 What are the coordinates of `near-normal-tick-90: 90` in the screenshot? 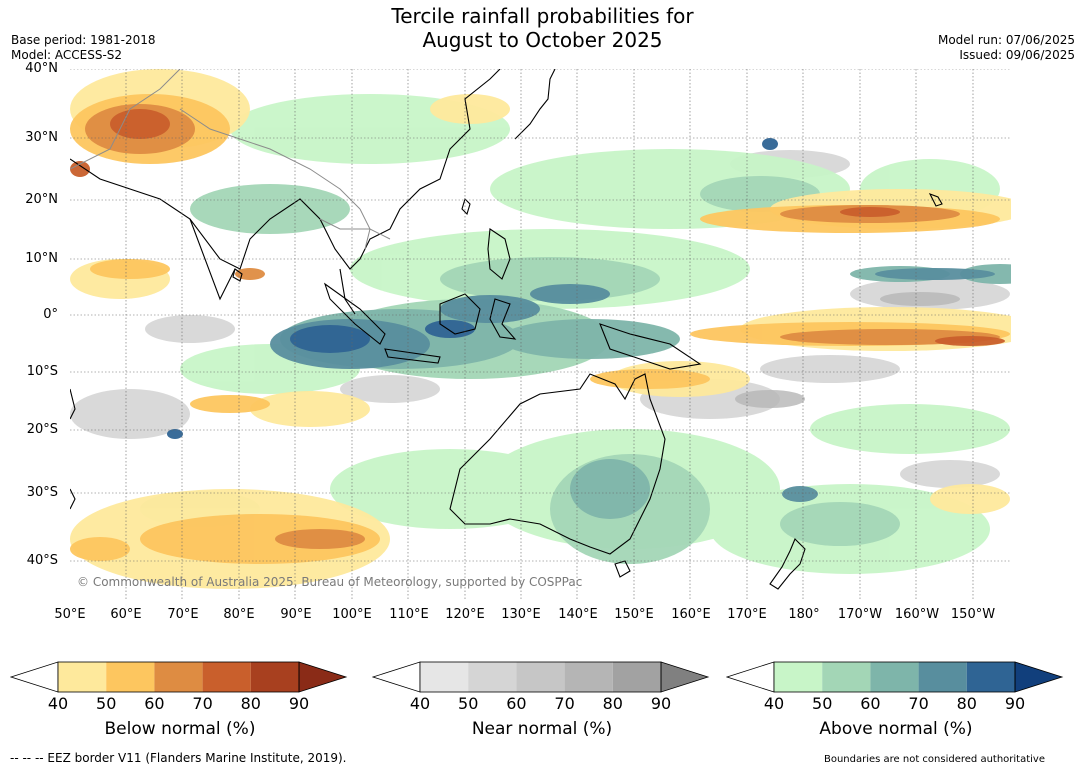 It's located at (661, 703).